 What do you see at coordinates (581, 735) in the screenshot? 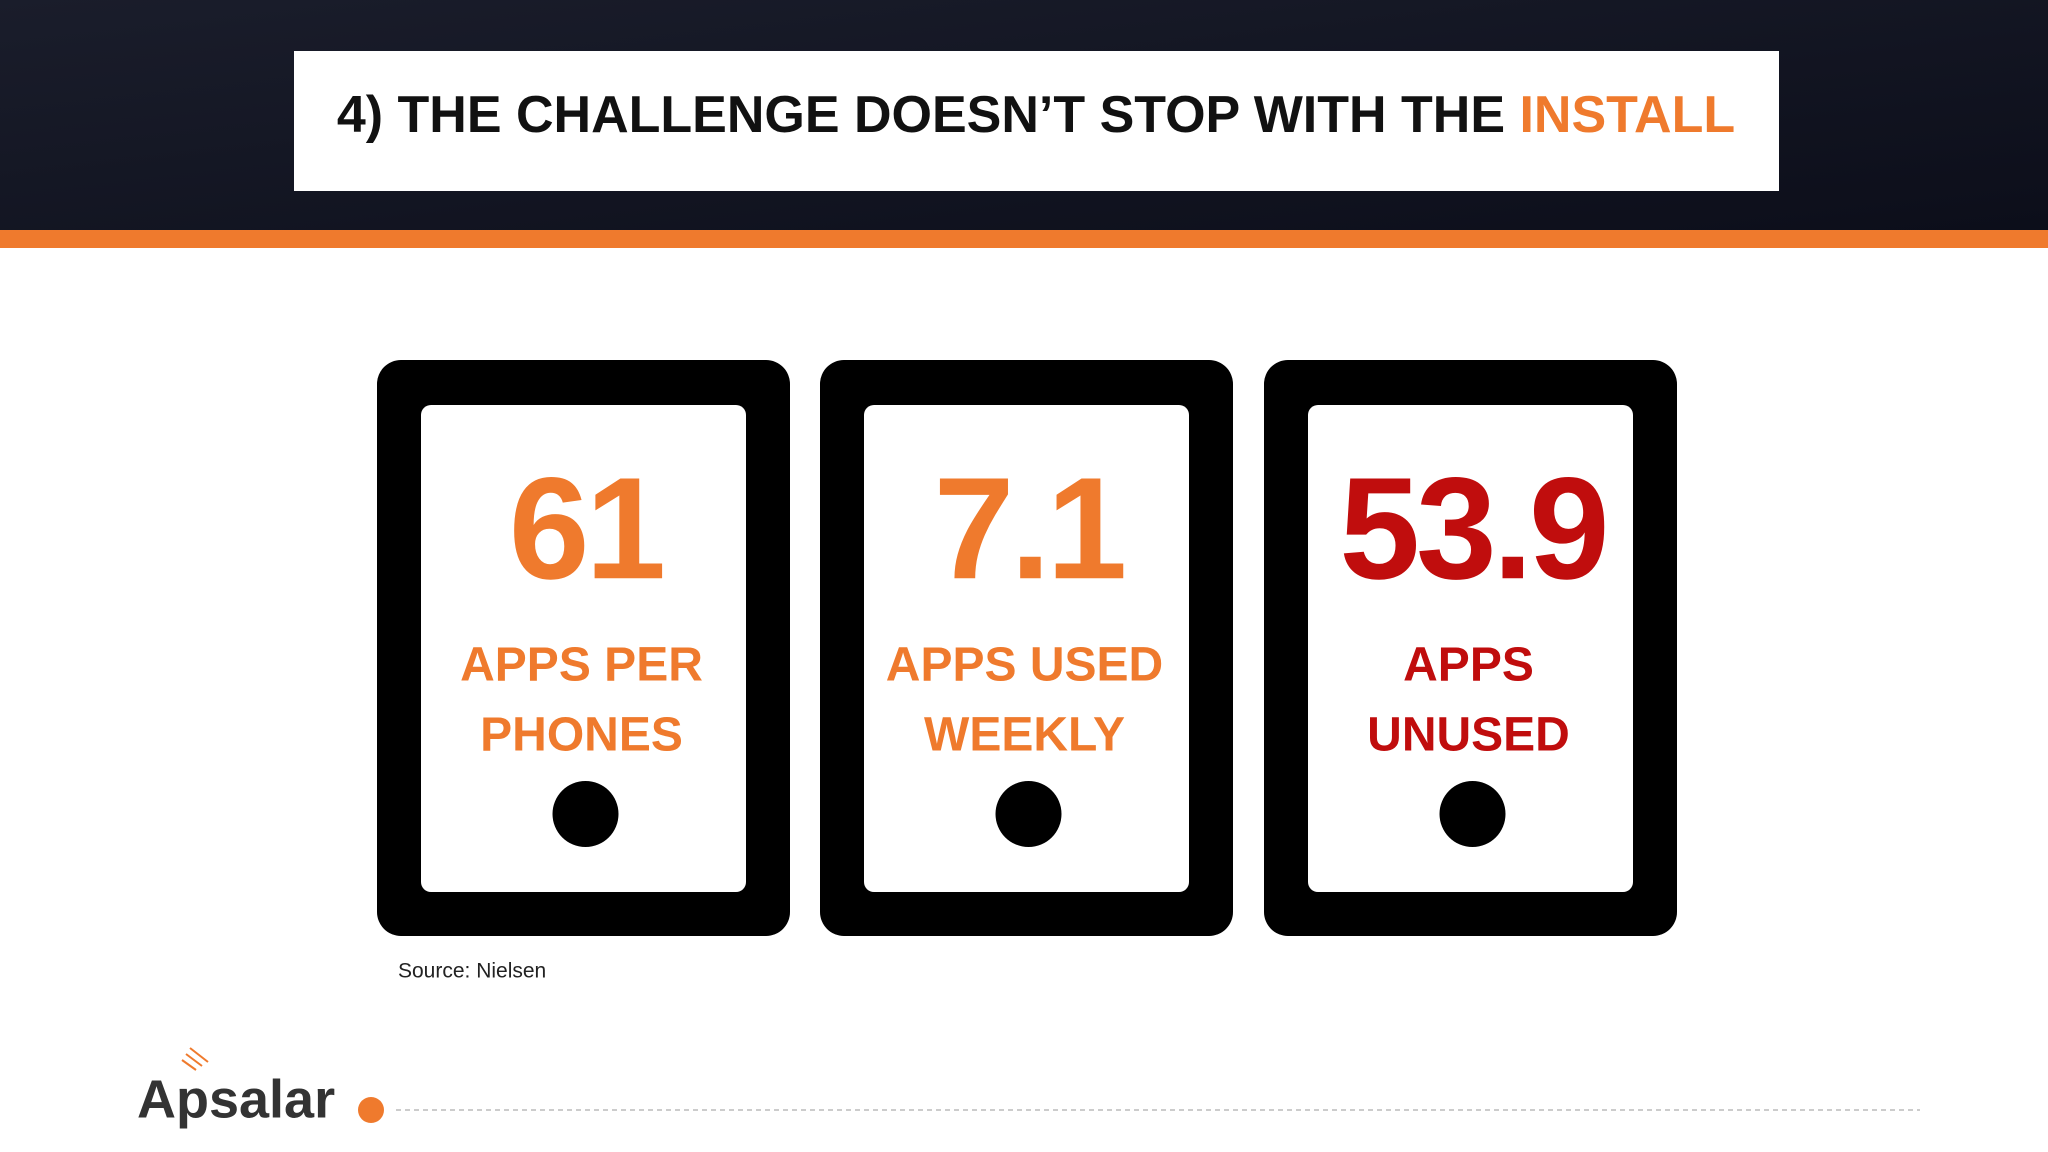
I see `stat-label: PHONES` at bounding box center [581, 735].